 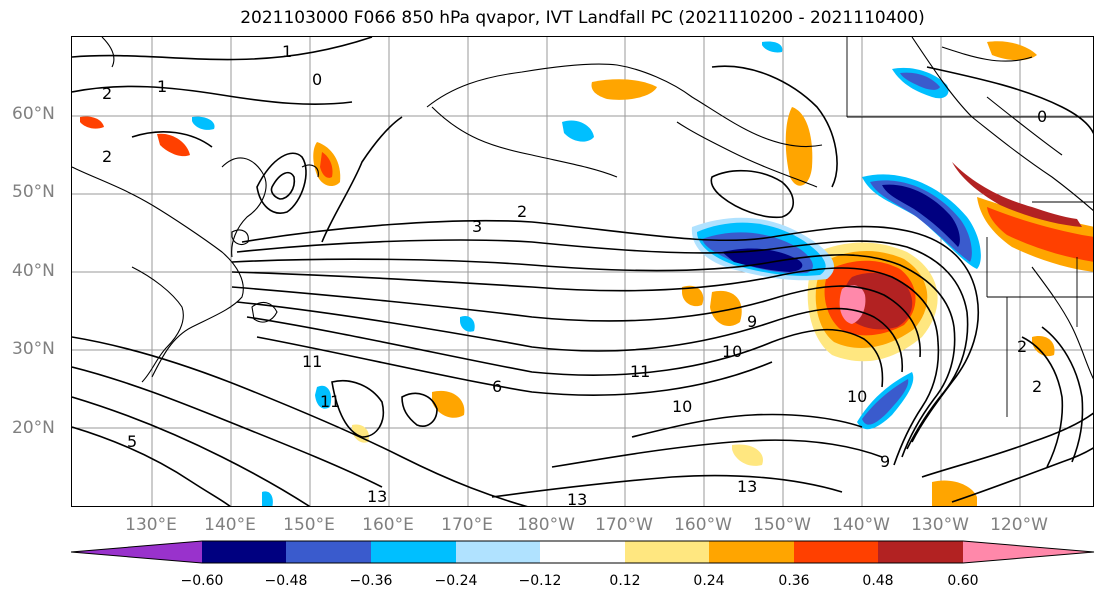 I want to click on latitude-label: 50°N, so click(x=33, y=192).